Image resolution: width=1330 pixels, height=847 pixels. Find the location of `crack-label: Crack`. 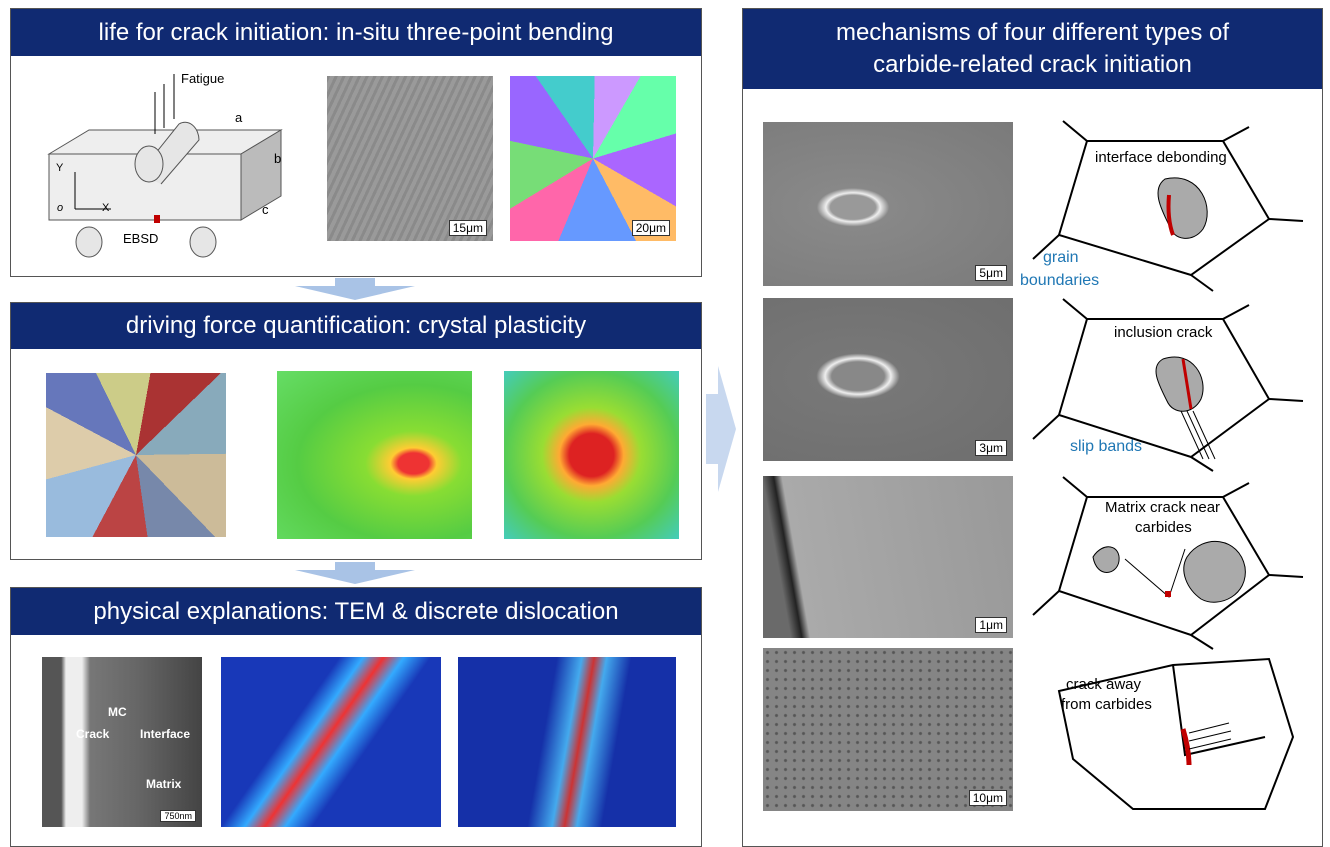

crack-label: Crack is located at coordinates (93, 734).